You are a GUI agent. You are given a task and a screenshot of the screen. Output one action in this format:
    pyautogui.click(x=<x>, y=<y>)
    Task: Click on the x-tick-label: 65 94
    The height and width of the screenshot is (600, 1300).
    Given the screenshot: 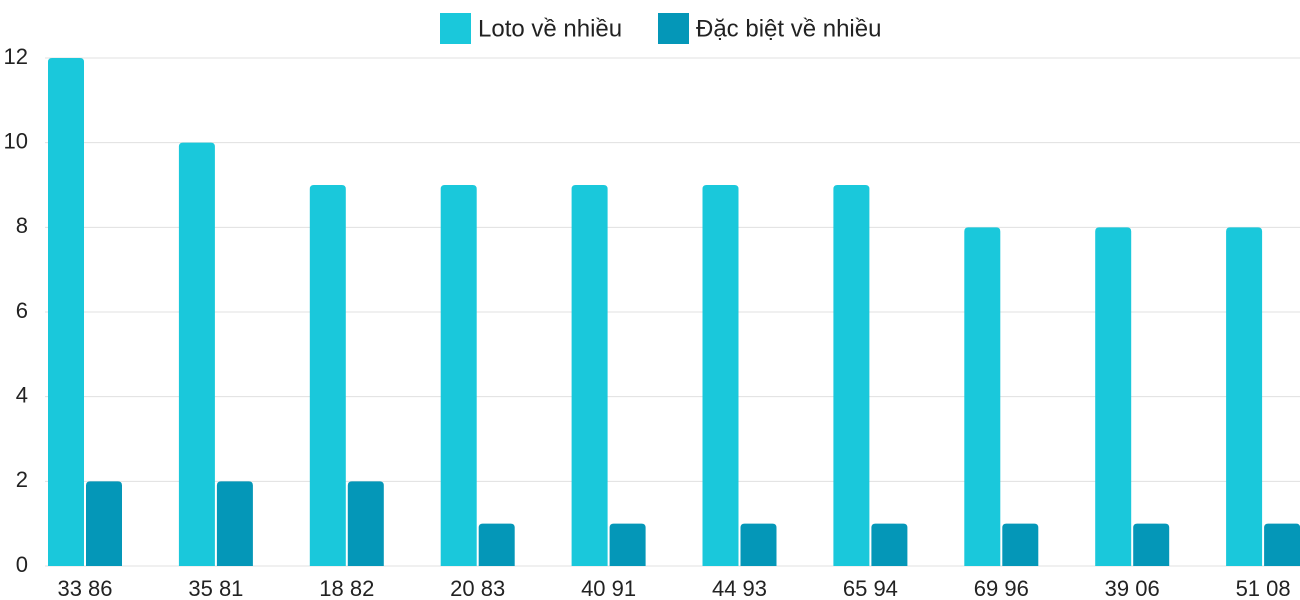 What is the action you would take?
    pyautogui.click(x=870, y=588)
    